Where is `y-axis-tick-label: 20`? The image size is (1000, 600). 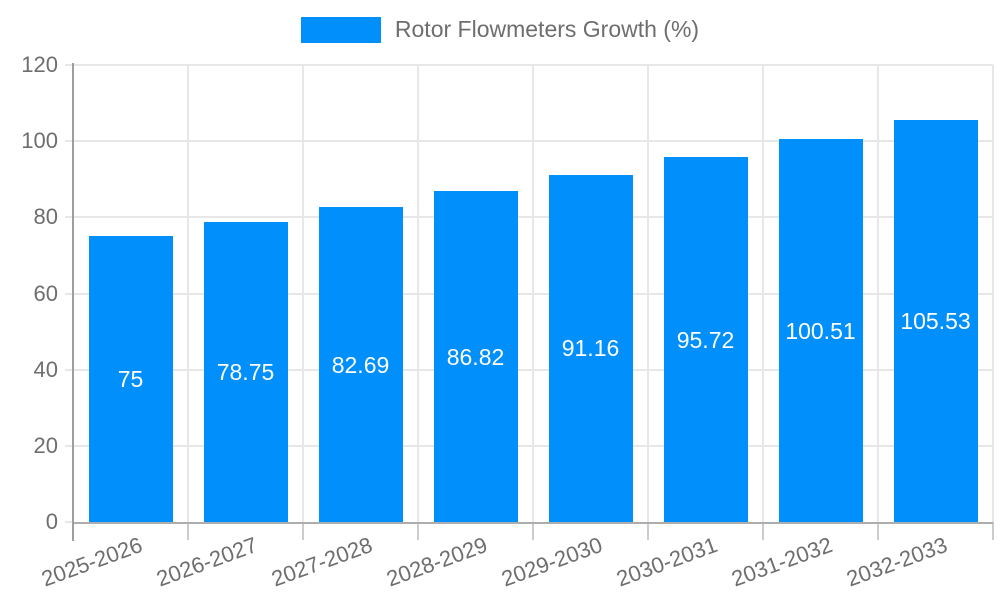
y-axis-tick-label: 20 is located at coordinates (45, 445).